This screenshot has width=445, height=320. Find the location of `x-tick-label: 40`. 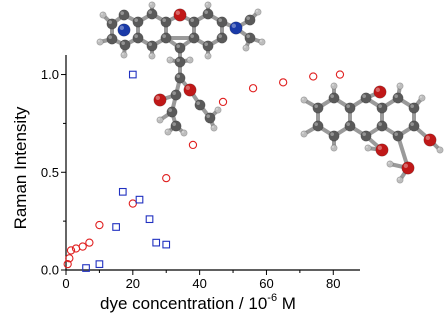

x-tick-label: 40 is located at coordinates (199, 283).